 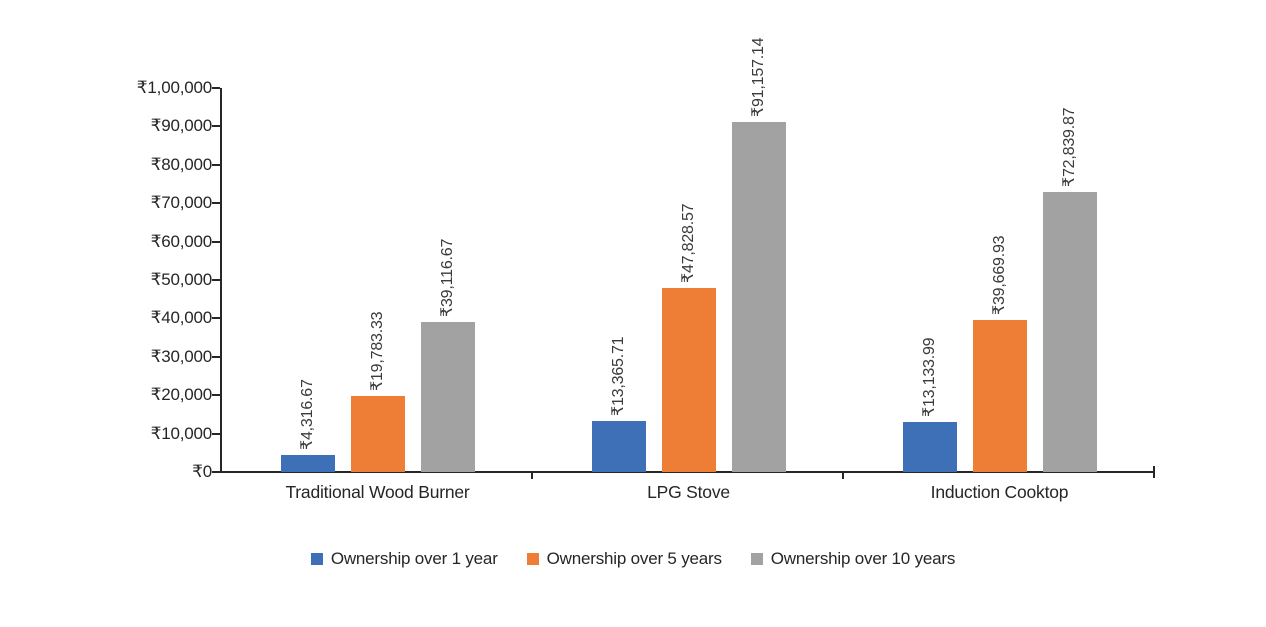 What do you see at coordinates (758, 296) in the screenshot?
I see `bar-ownership-over-10-years-lpg-stove` at bounding box center [758, 296].